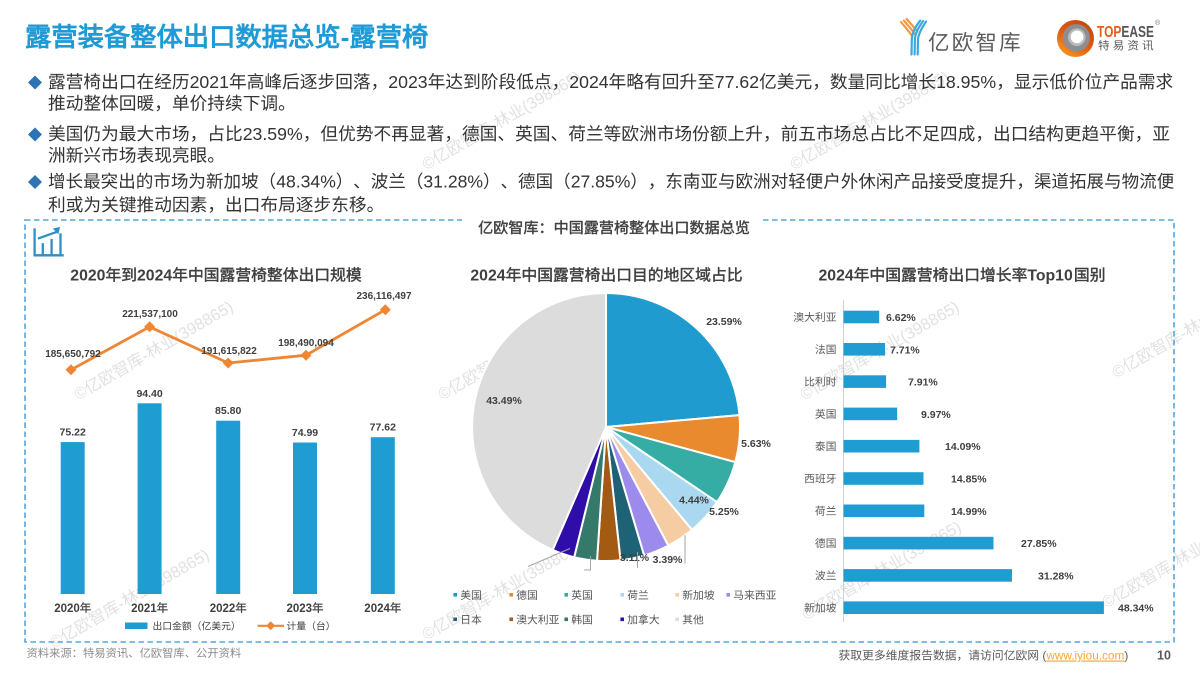  I want to click on svg-text: 185,650,792, so click(73, 354).